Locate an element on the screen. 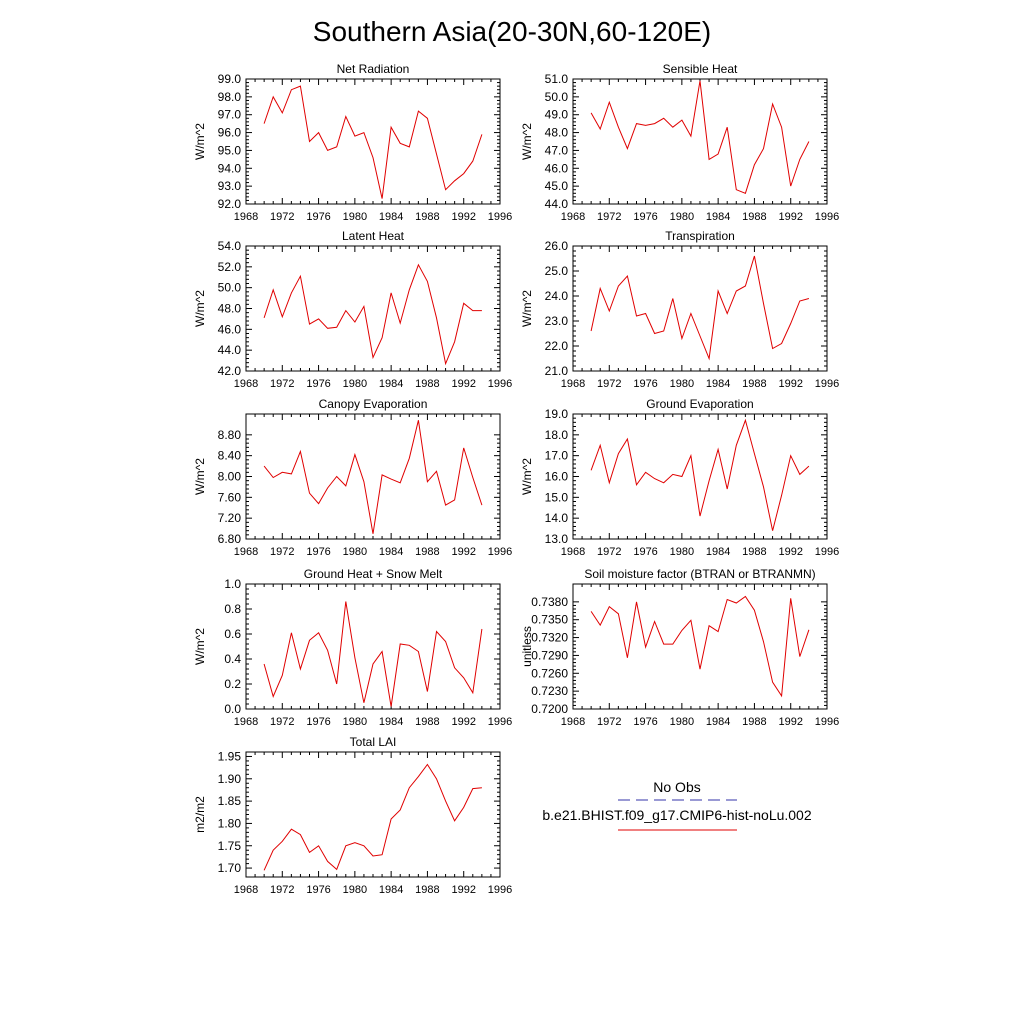  y-tick-label: 0.7350 is located at coordinates (549, 620).